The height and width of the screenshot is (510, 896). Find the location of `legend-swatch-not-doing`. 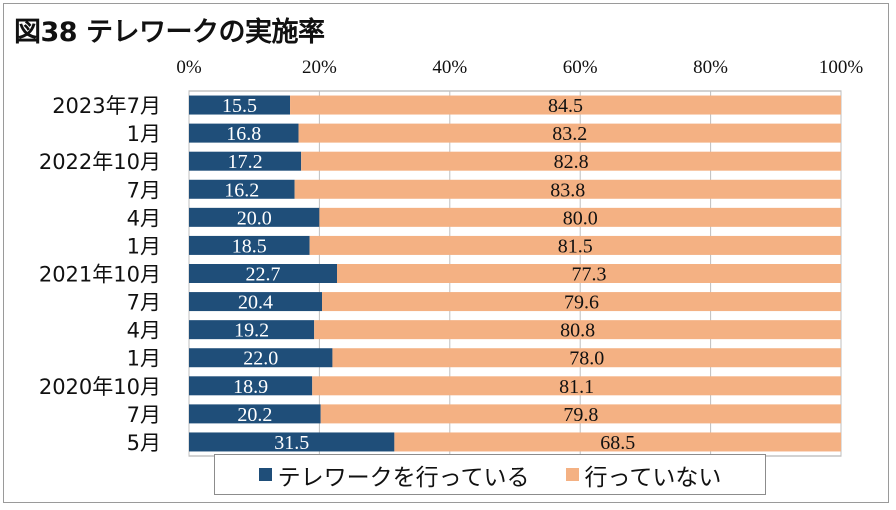

legend-swatch-not-doing is located at coordinates (572, 474).